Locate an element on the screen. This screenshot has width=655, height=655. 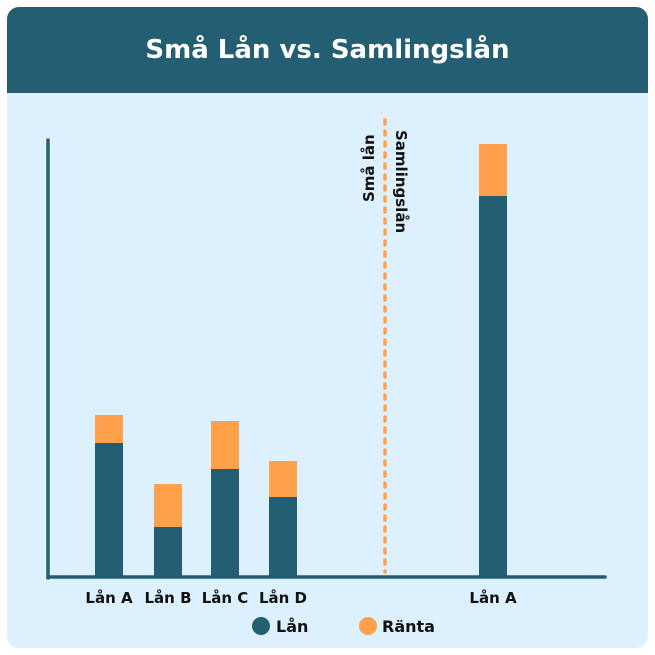
header: Små Lån vs. Samlingslån is located at coordinates (327, 50).